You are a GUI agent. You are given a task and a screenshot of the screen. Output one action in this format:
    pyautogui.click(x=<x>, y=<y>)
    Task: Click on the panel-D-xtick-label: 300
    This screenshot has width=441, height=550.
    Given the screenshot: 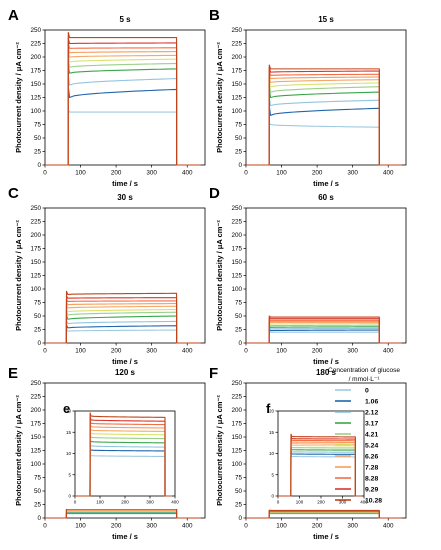 What is the action you would take?
    pyautogui.click(x=352, y=350)
    